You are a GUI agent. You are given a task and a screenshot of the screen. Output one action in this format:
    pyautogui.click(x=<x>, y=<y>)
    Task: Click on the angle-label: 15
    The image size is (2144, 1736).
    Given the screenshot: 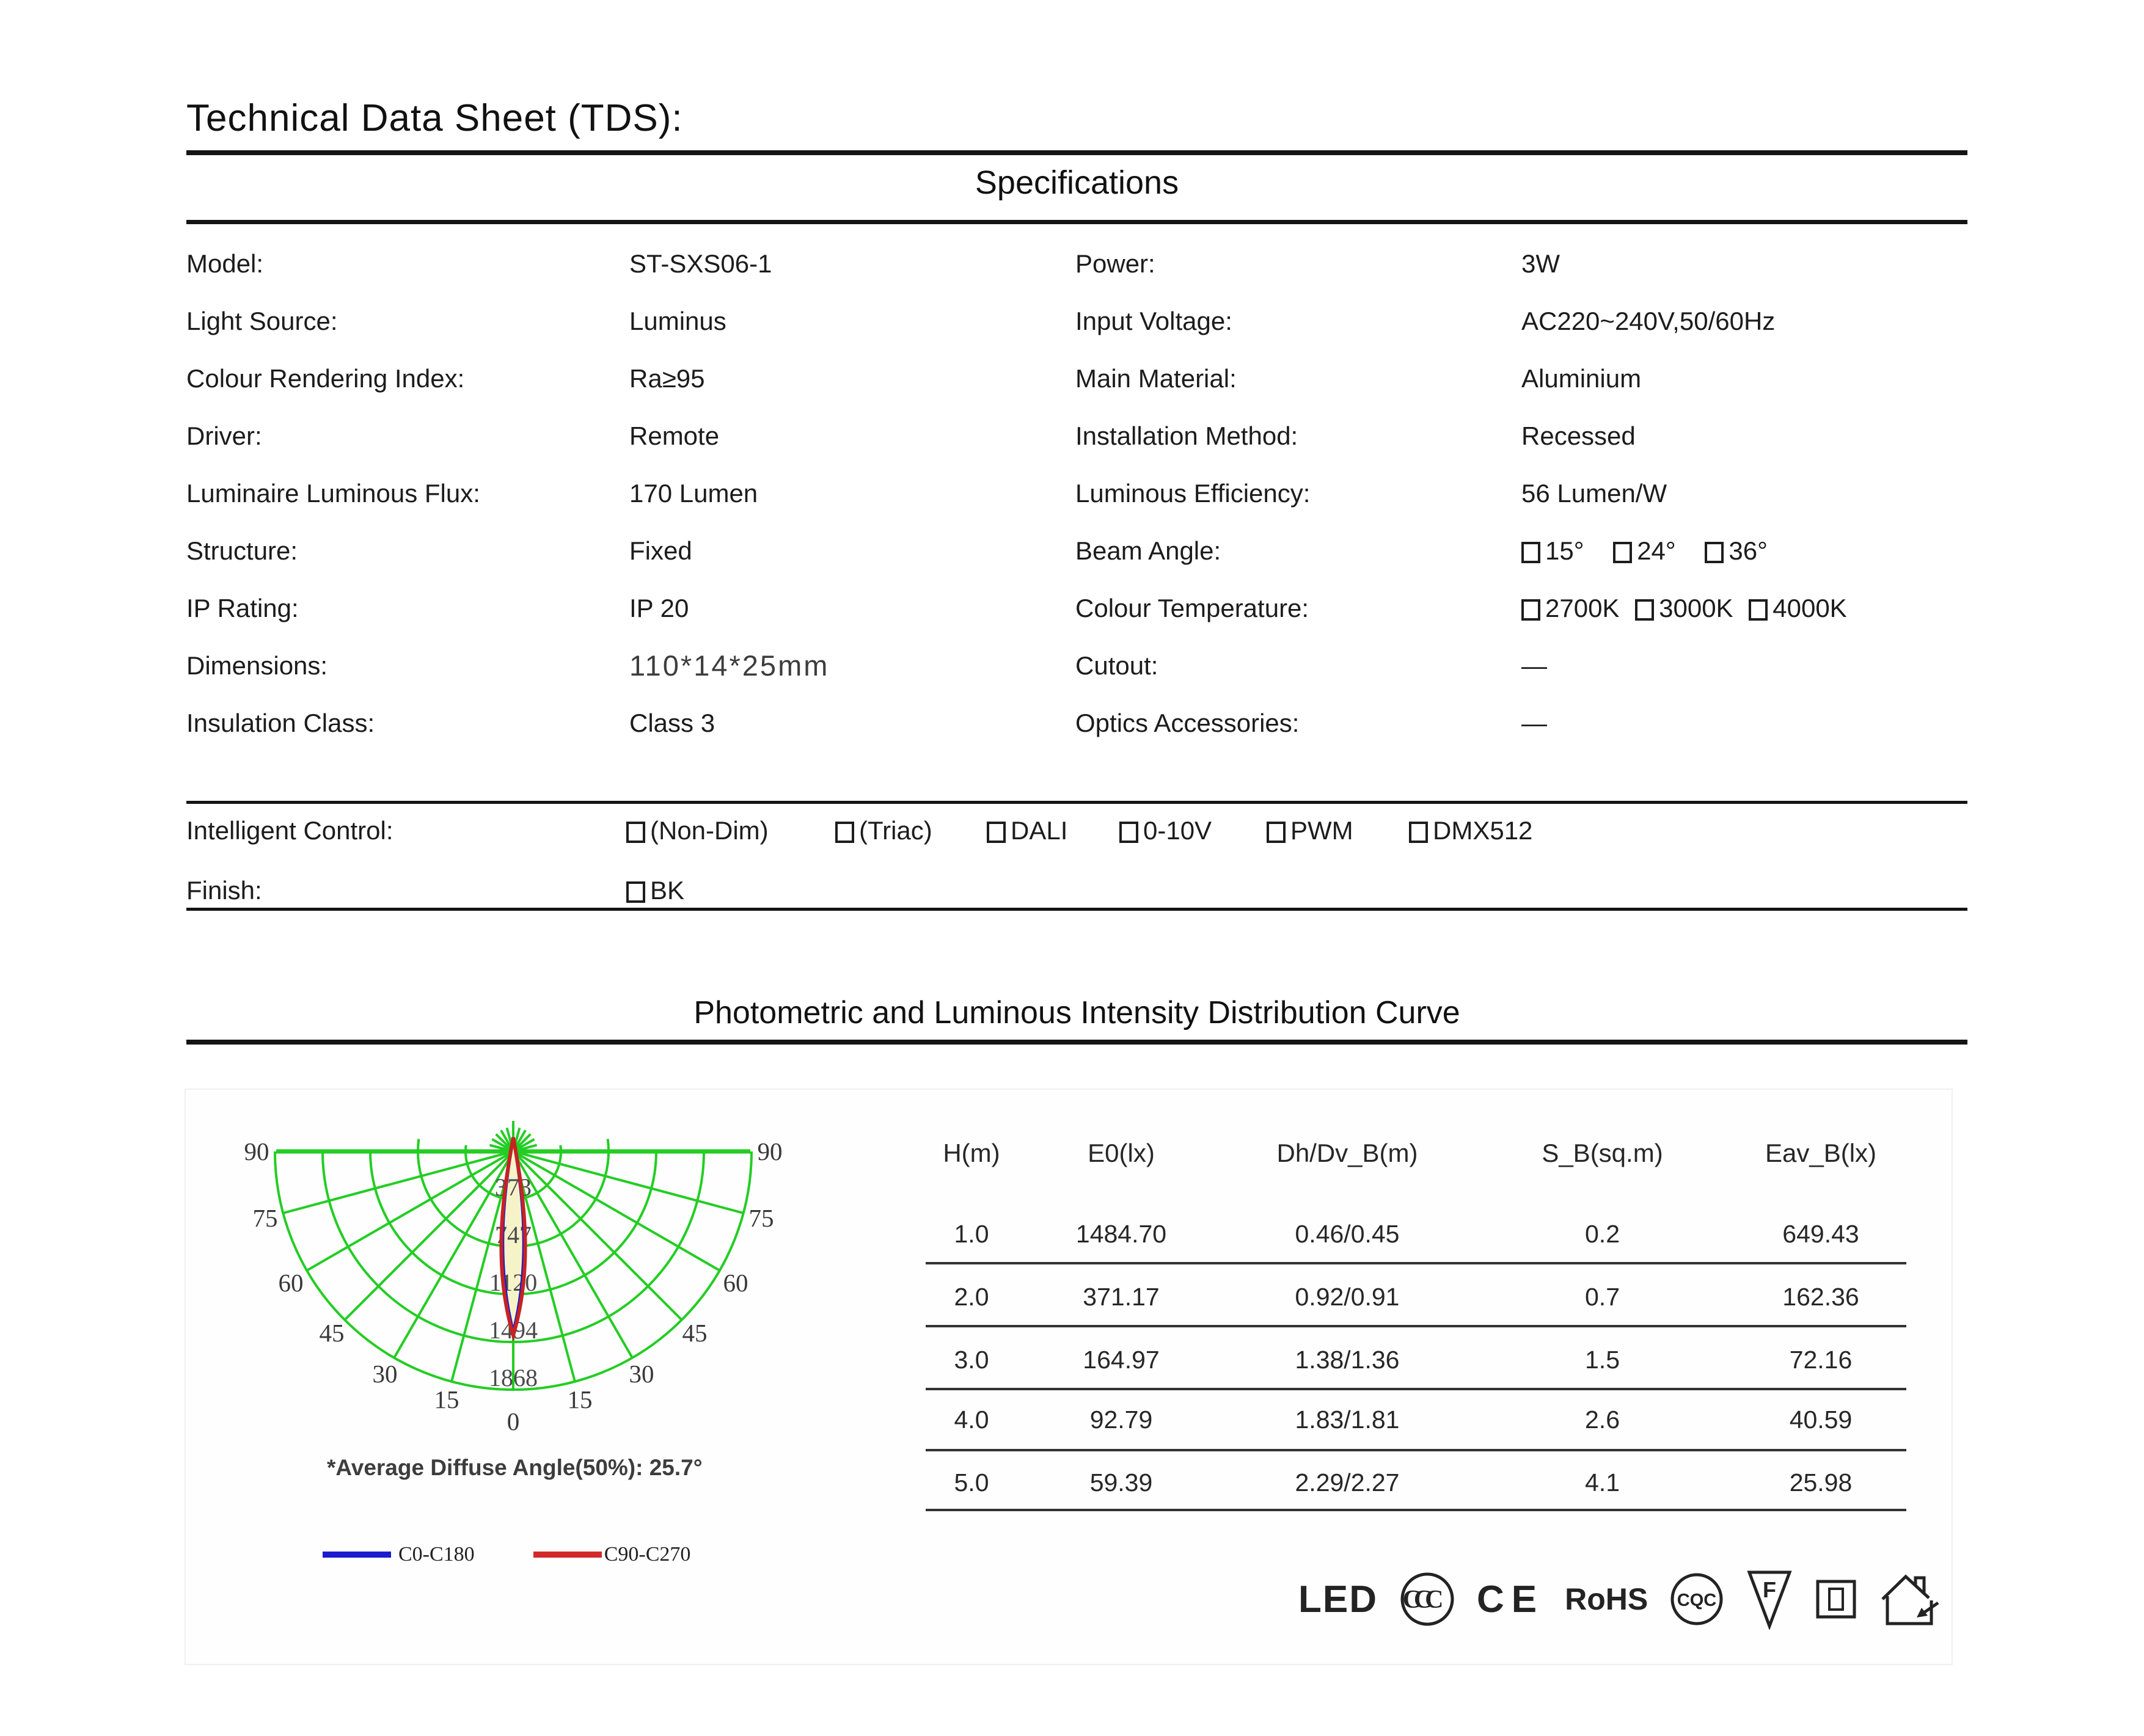 What is the action you would take?
    pyautogui.click(x=446, y=1399)
    